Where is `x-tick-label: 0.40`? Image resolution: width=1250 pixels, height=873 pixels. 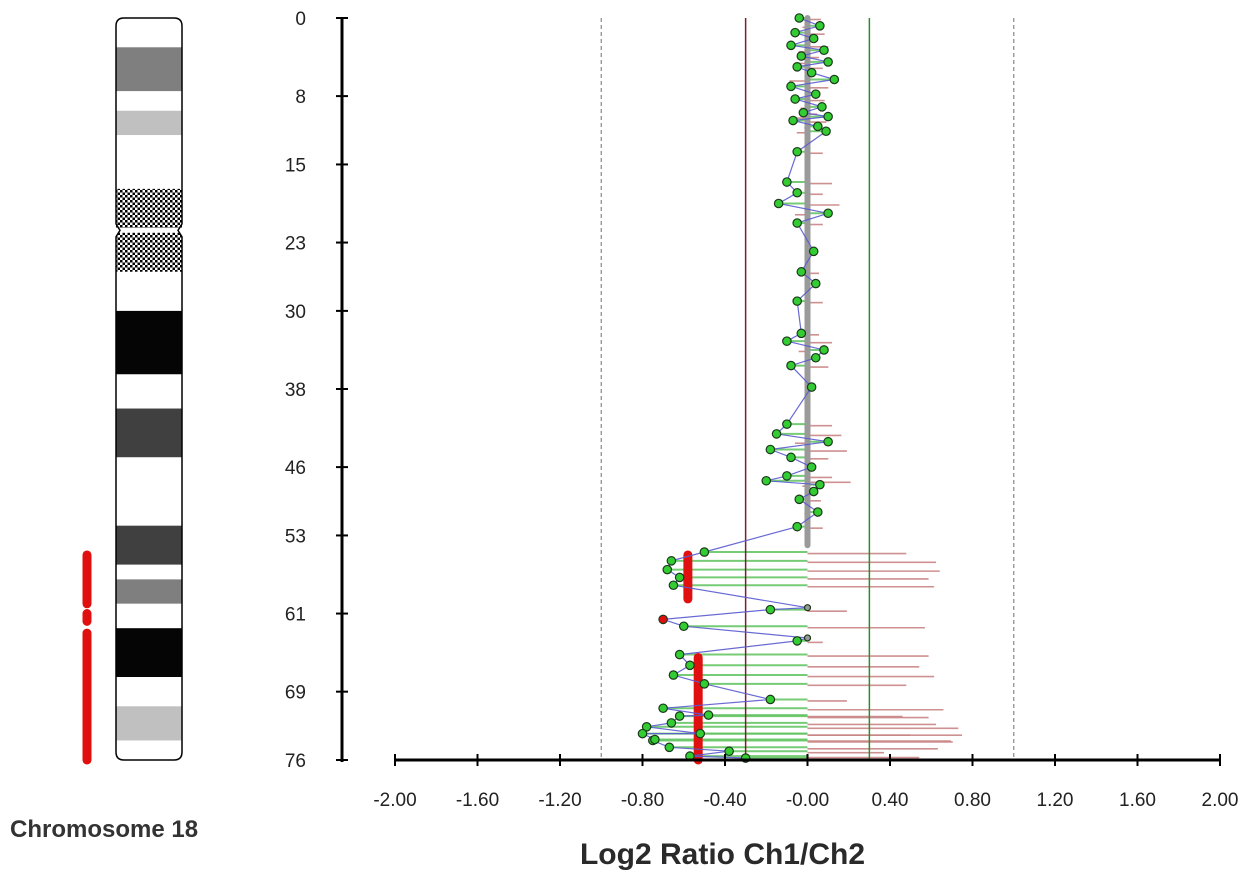 x-tick-label: 0.40 is located at coordinates (890, 800).